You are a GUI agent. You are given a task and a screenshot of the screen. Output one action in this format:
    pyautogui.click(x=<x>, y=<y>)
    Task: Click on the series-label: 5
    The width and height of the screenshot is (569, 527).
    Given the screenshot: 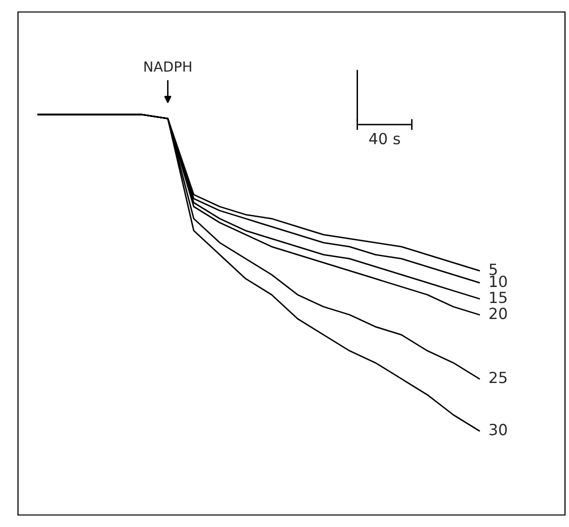 What is the action you would take?
    pyautogui.click(x=493, y=270)
    